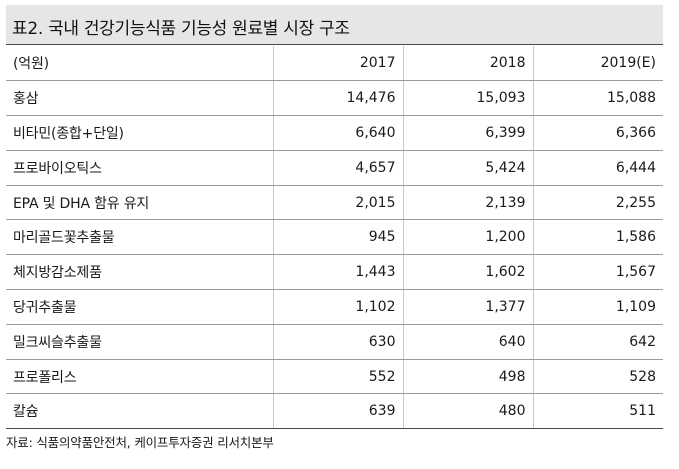 The width and height of the screenshot is (679, 469). Describe the element at coordinates (337, 411) in the screenshot. I see `row-value-2017: 639` at that location.